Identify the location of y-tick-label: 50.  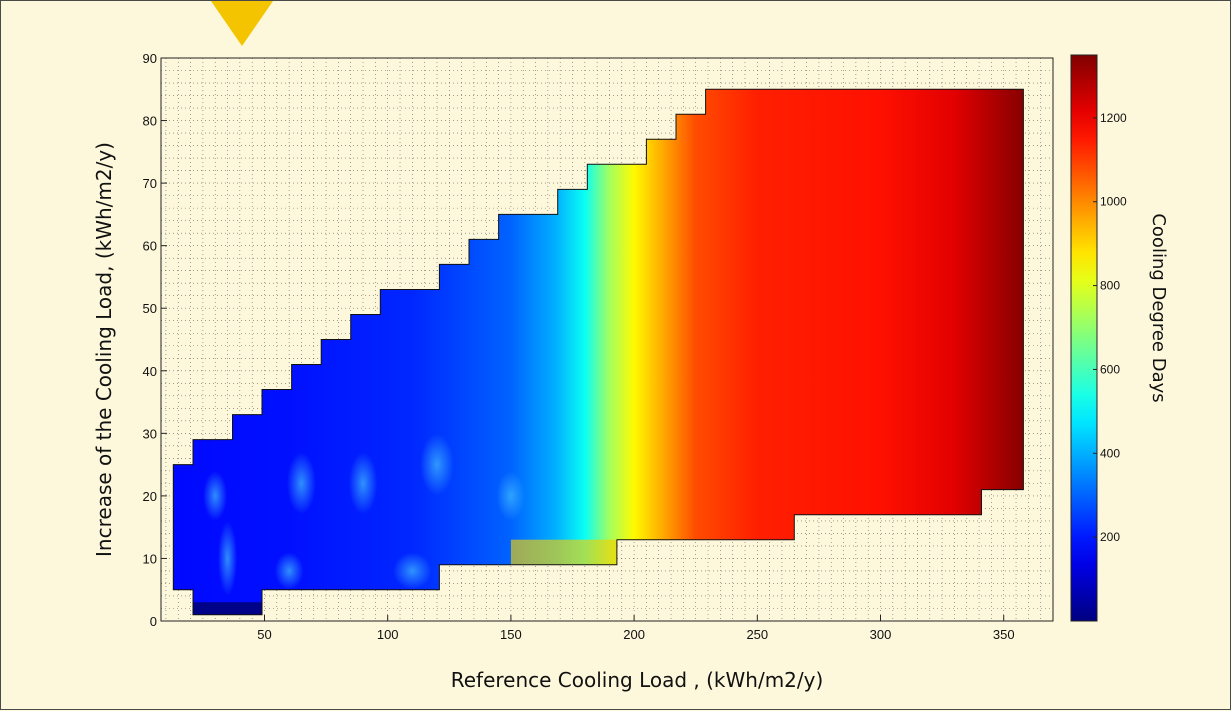
(150, 308).